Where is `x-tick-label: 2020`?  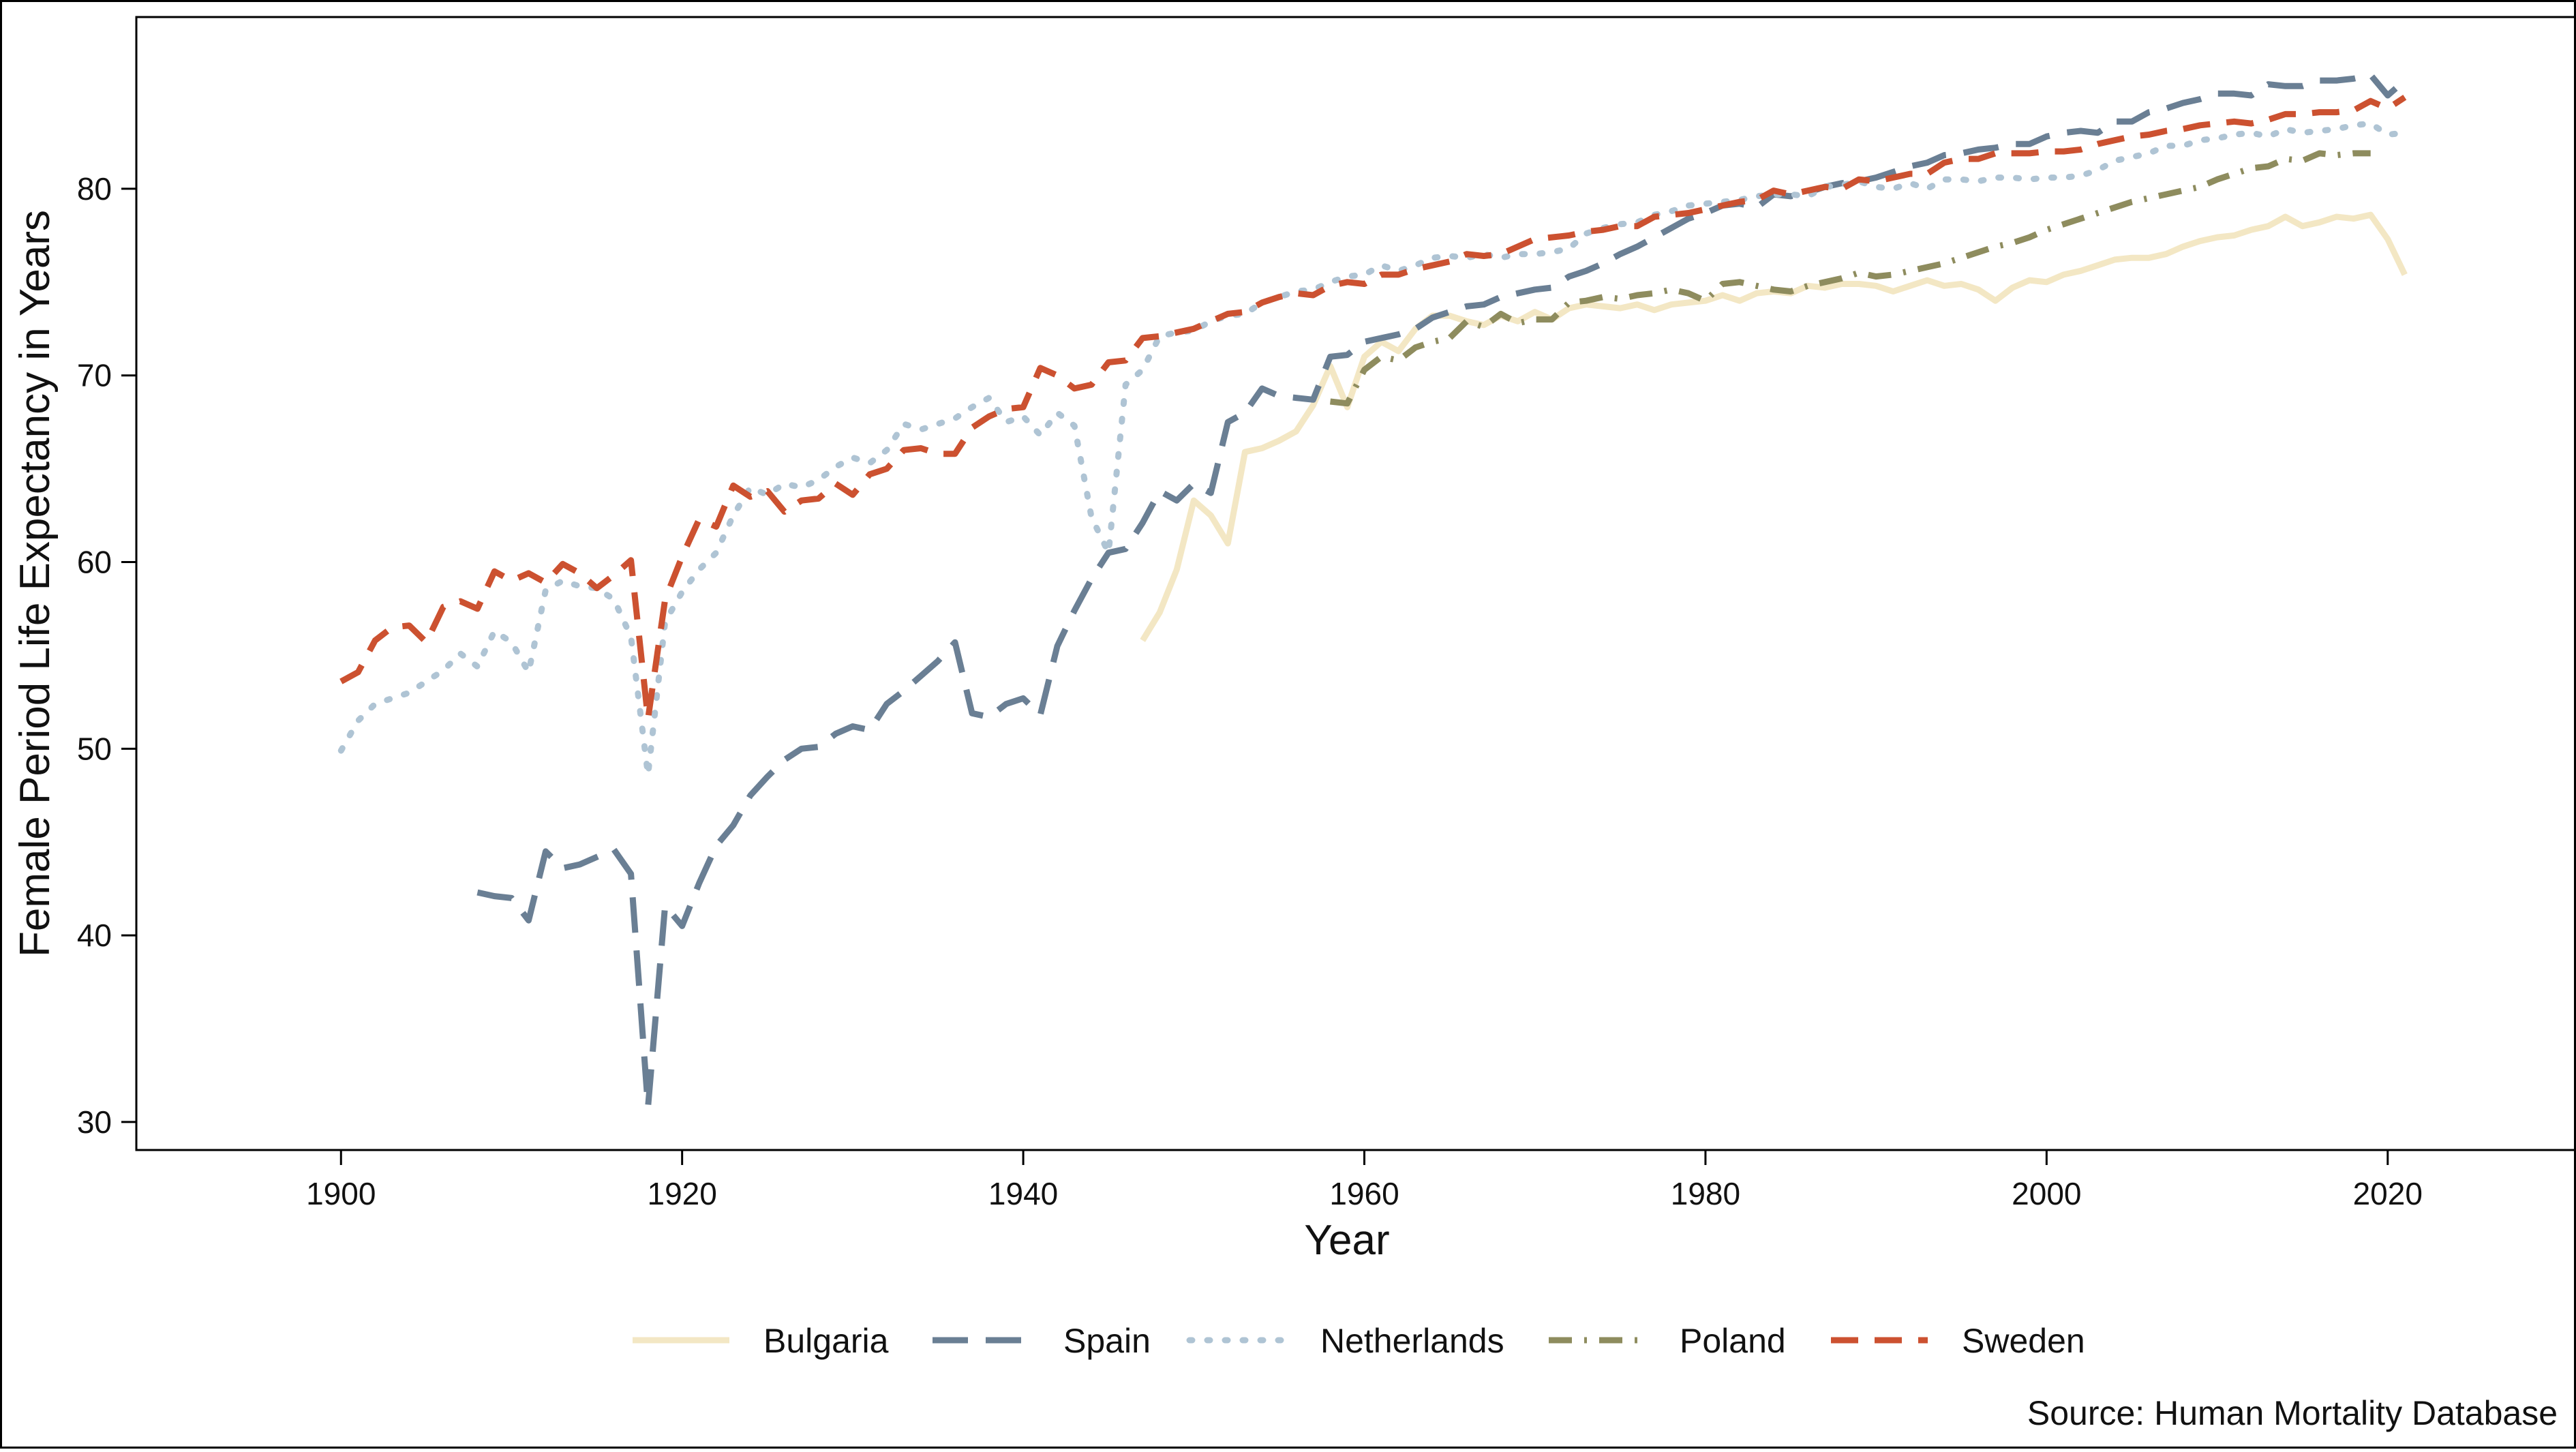
x-tick-label: 2020 is located at coordinates (2388, 1193).